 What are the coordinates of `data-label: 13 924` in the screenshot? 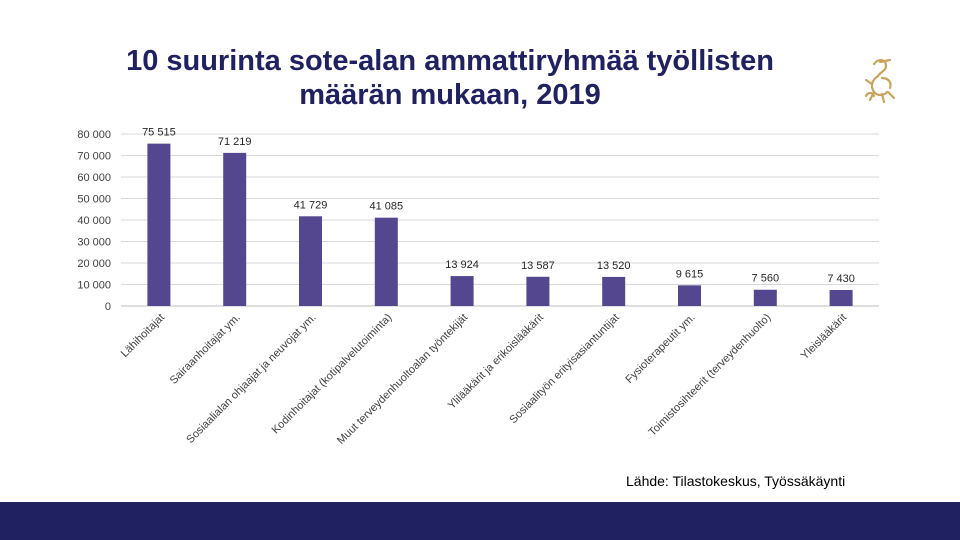 It's located at (462, 265).